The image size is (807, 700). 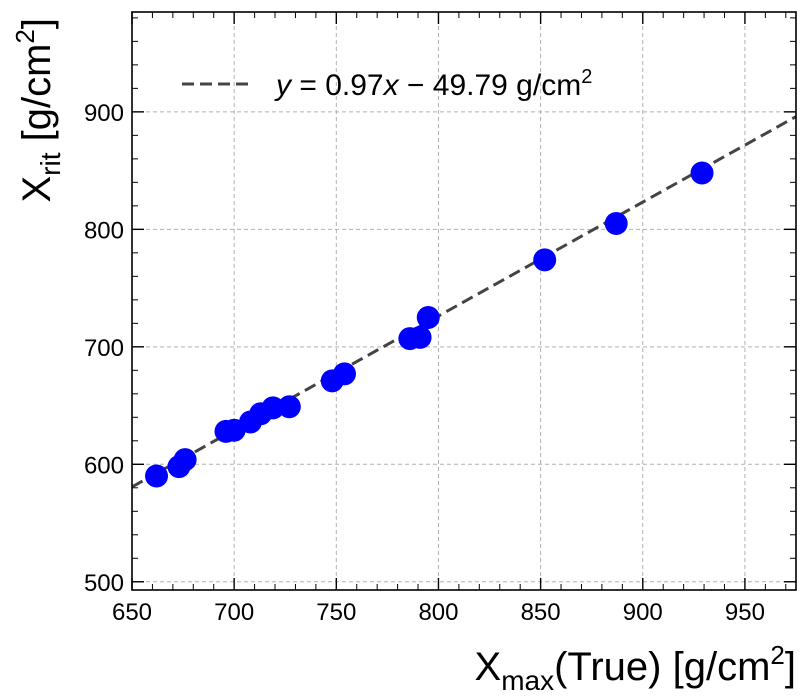 What do you see at coordinates (745, 612) in the screenshot?
I see `x-tick-label: 950` at bounding box center [745, 612].